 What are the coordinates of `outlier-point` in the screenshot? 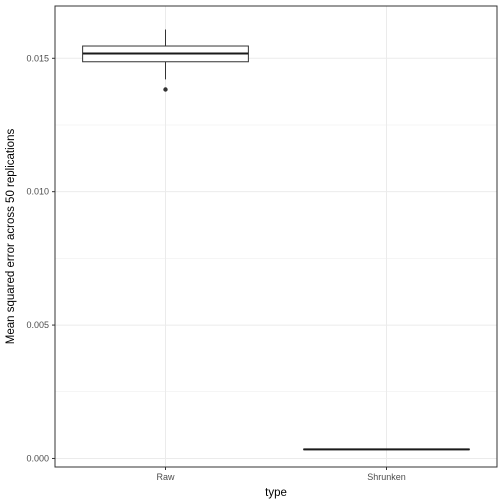 It's located at (165, 89).